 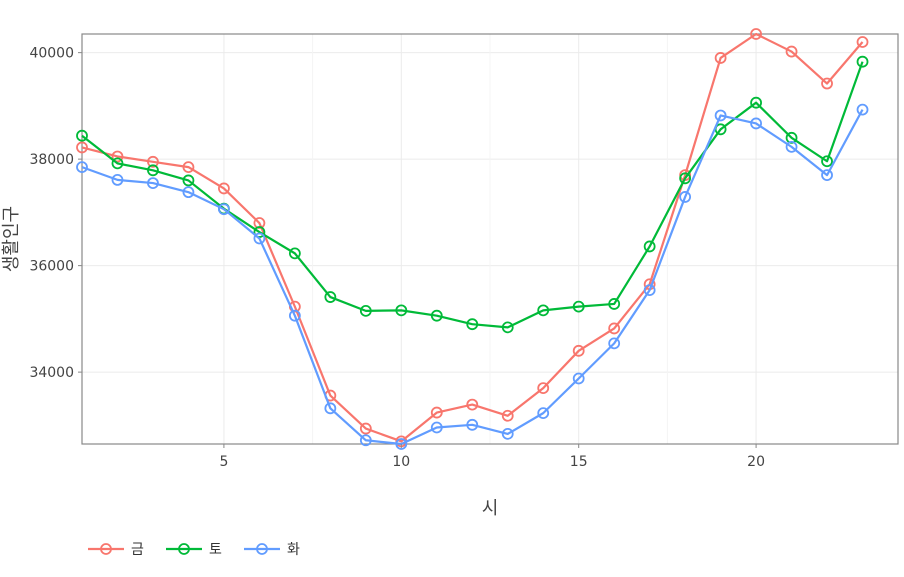 I want to click on y-axis-title: 생활인구, so click(x=11, y=239).